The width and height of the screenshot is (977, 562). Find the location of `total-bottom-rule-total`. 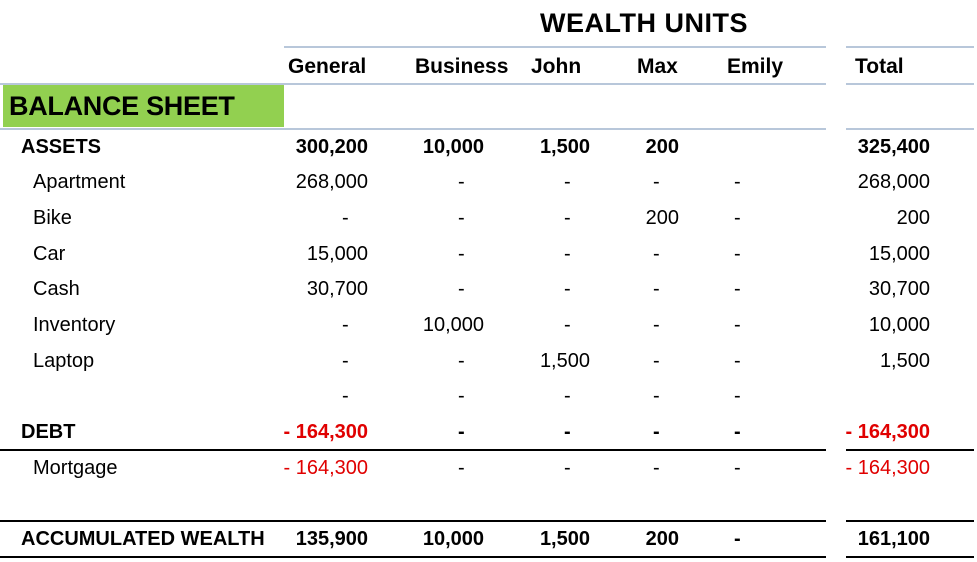

total-bottom-rule-total is located at coordinates (910, 557).